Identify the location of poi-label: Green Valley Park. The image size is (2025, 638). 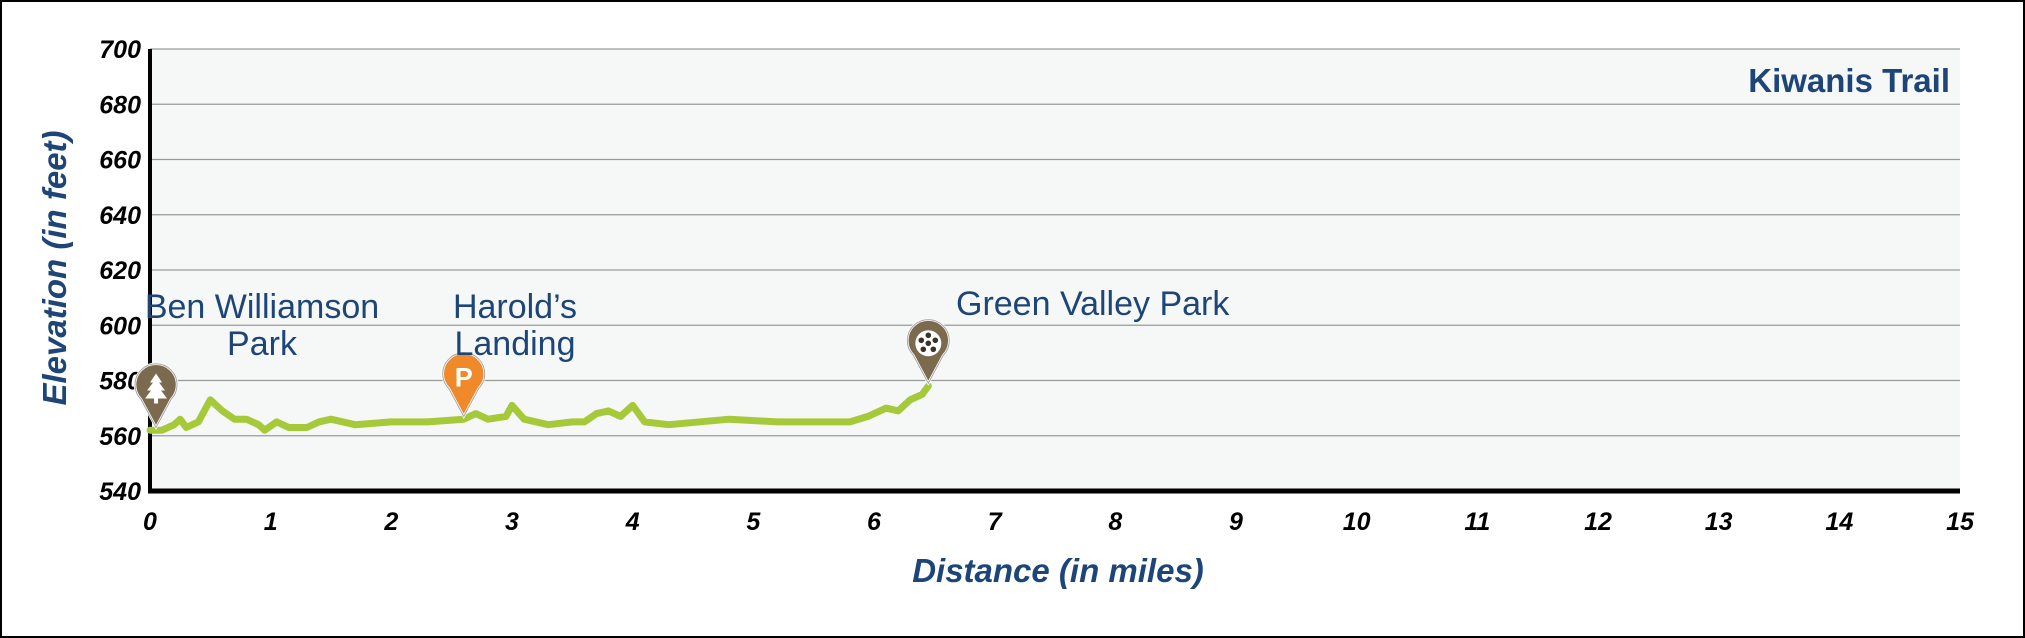
(1093, 304).